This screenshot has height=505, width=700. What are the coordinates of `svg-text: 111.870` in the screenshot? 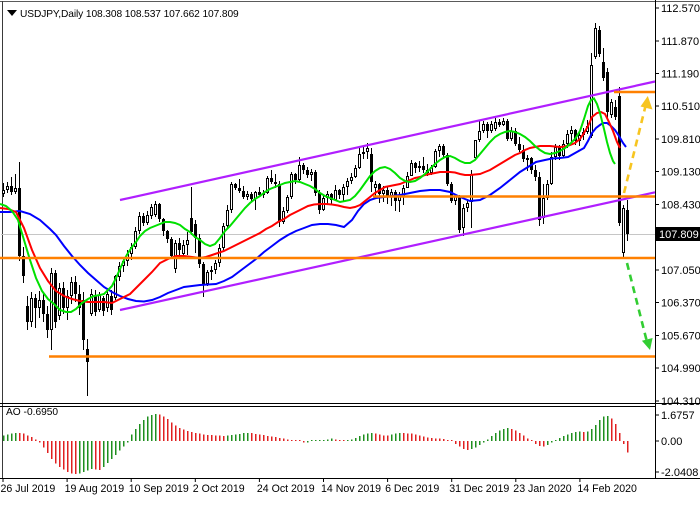 It's located at (680, 42).